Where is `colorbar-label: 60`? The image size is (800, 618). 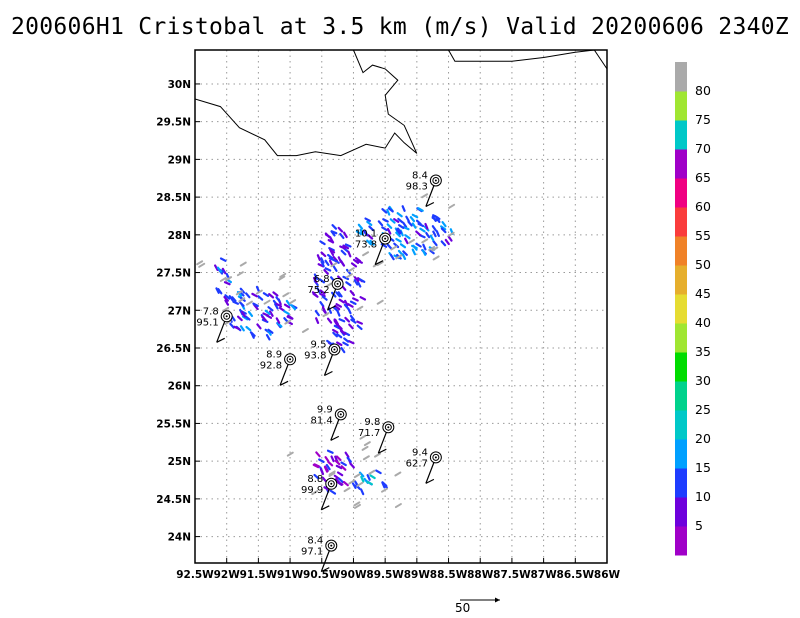
colorbar-label: 60 is located at coordinates (703, 206).